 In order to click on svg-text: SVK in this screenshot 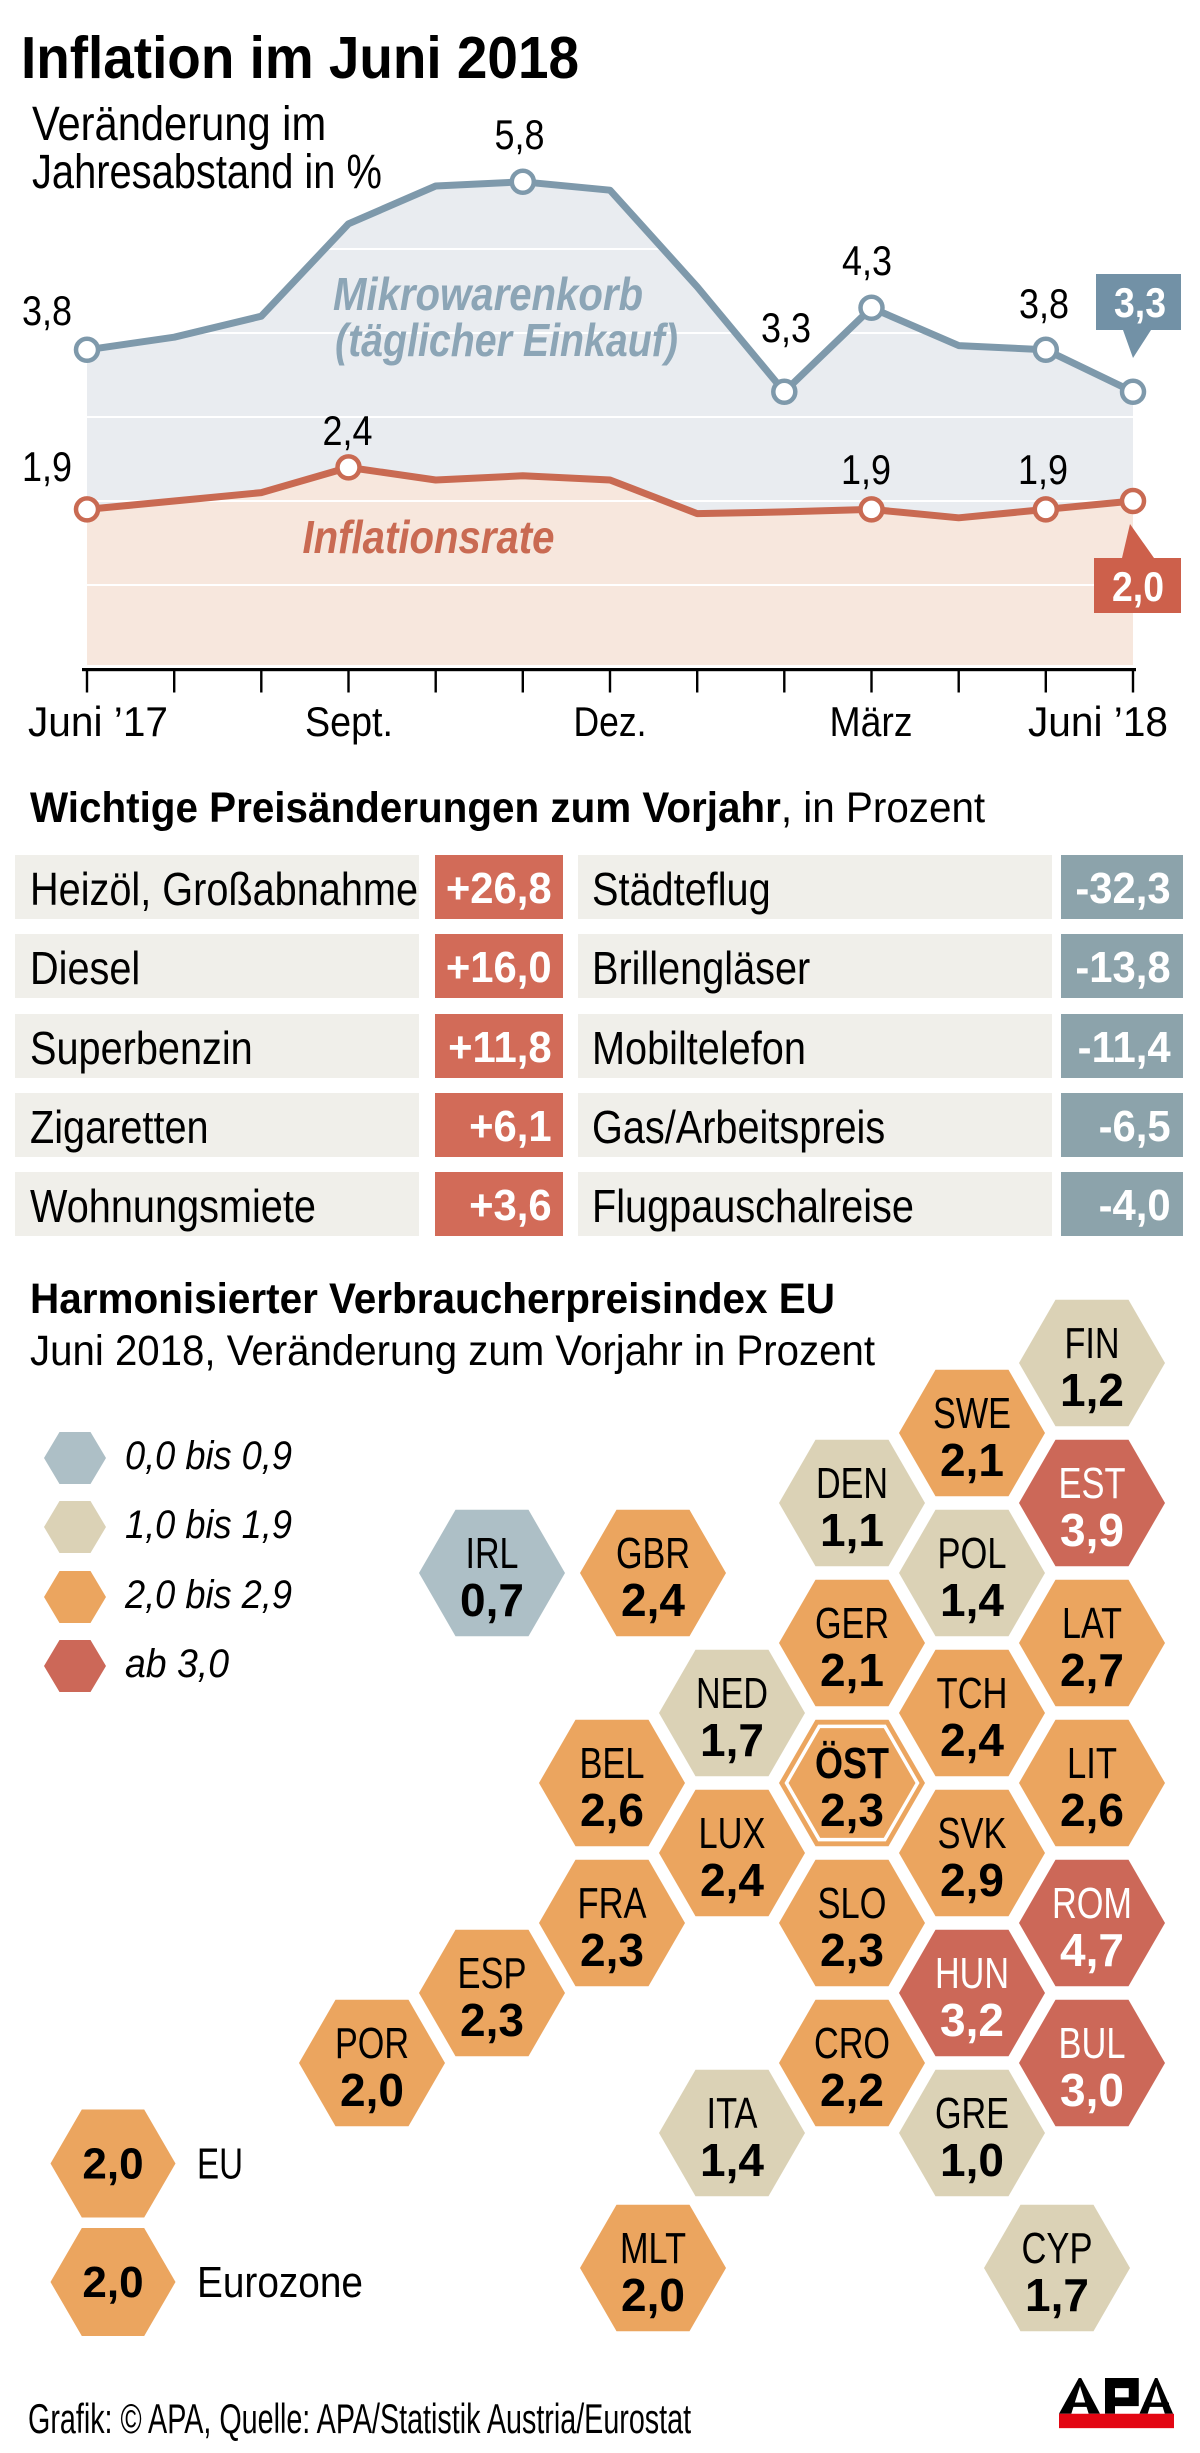, I will do `click(972, 1833)`.